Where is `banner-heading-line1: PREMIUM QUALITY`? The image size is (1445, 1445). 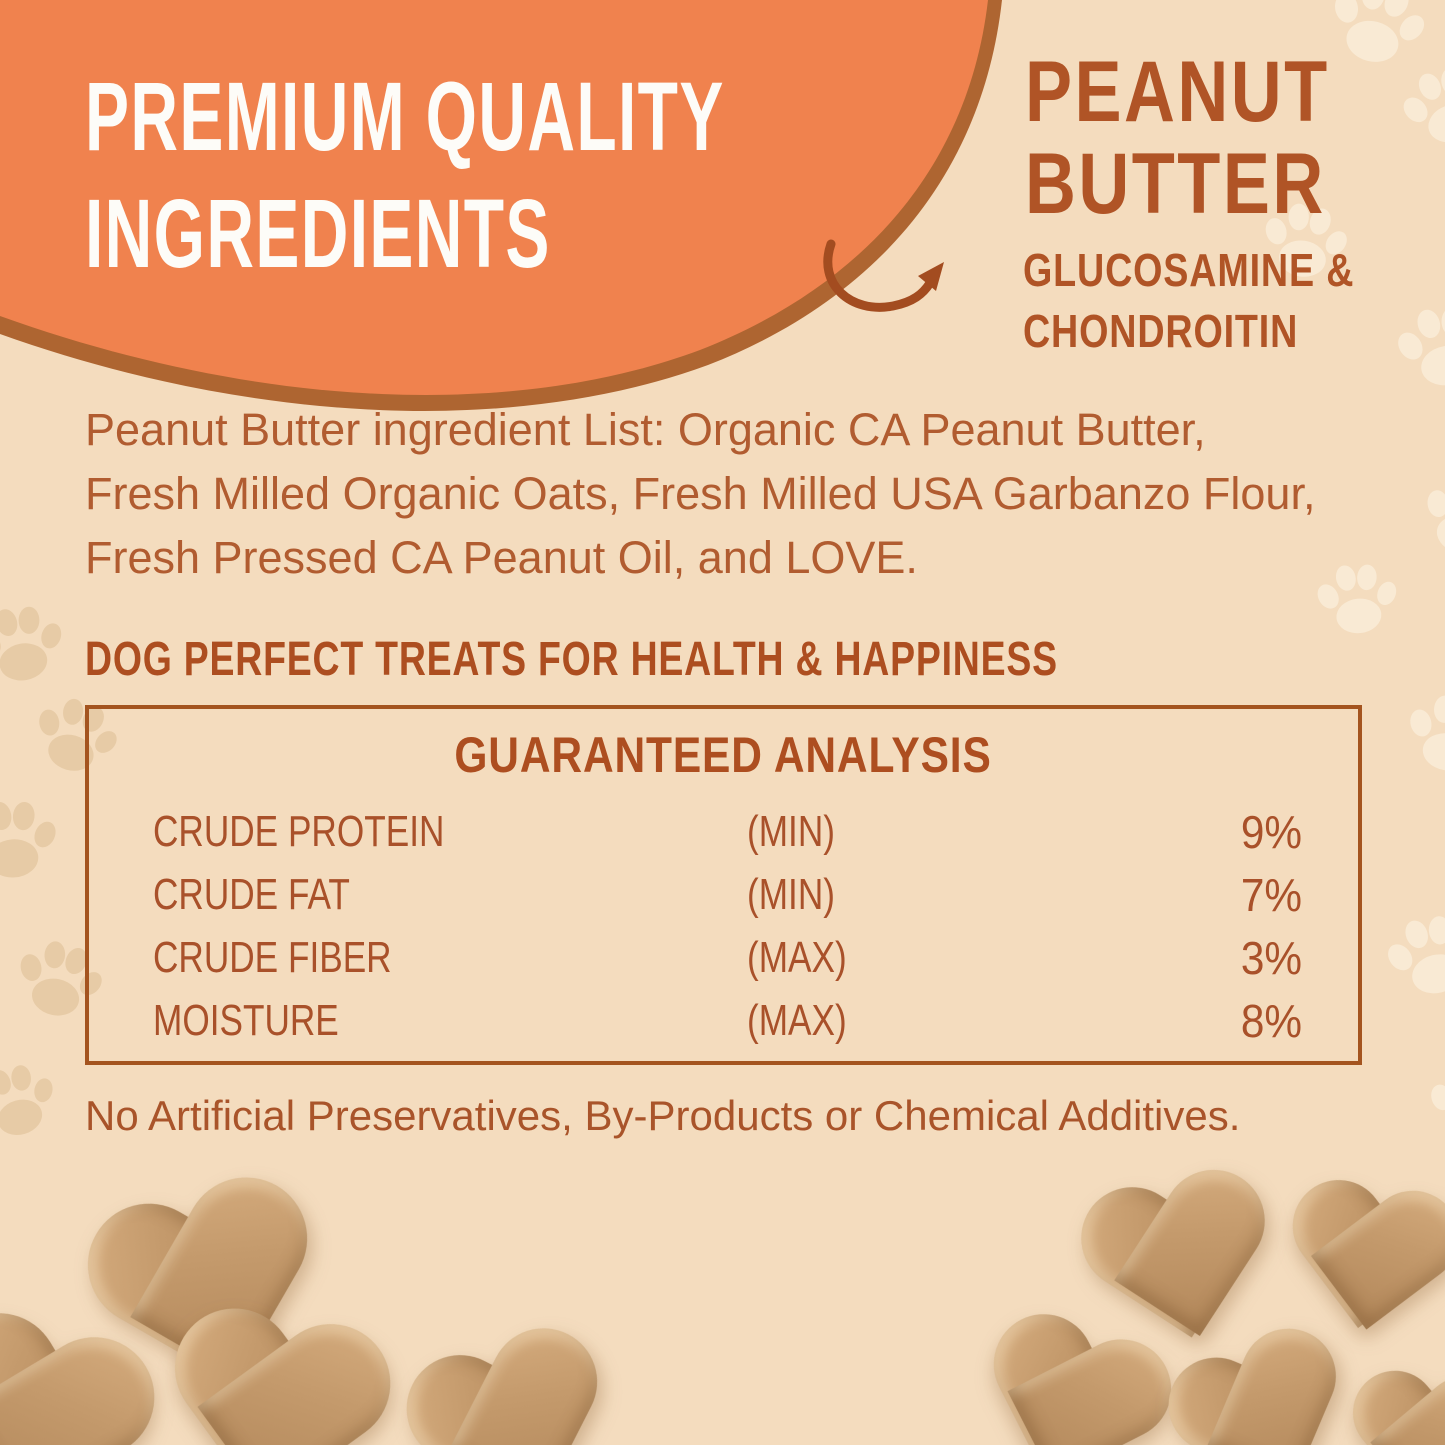
banner-heading-line1: PREMIUM QUALITY is located at coordinates (405, 116).